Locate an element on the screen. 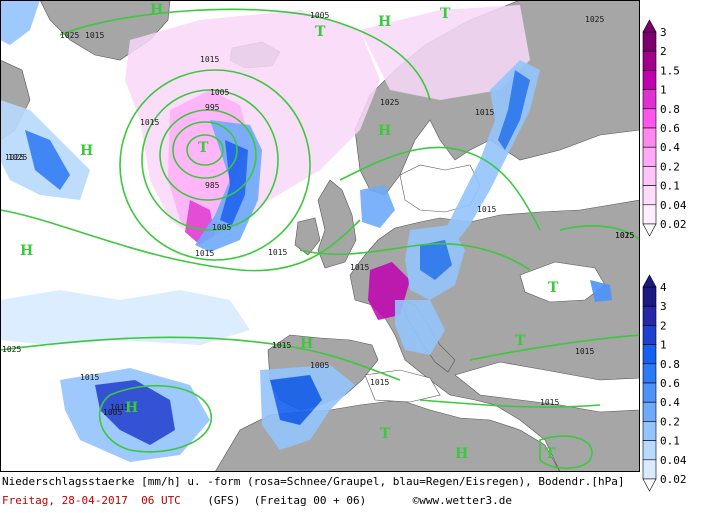 The height and width of the screenshot is (513, 704). pressure-label: 985 is located at coordinates (212, 185).